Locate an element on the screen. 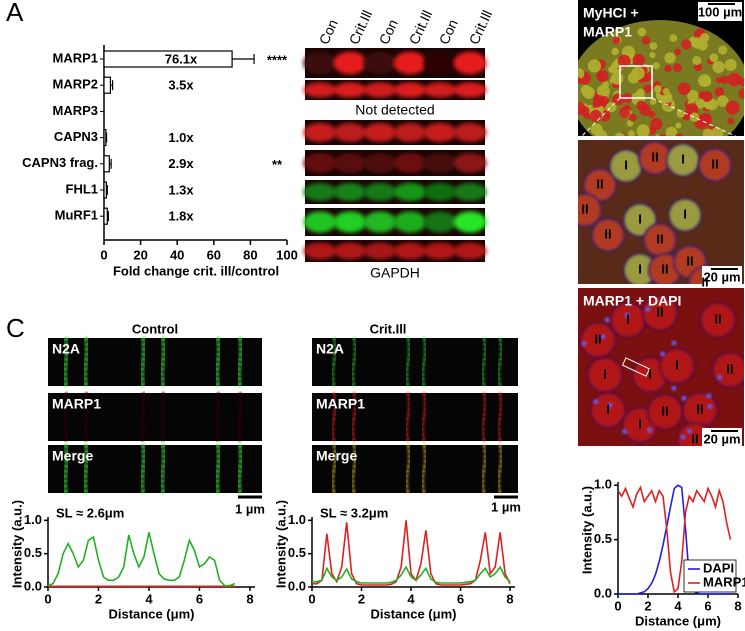 The image size is (745, 631). category-label: MARP1 is located at coordinates (75, 57).